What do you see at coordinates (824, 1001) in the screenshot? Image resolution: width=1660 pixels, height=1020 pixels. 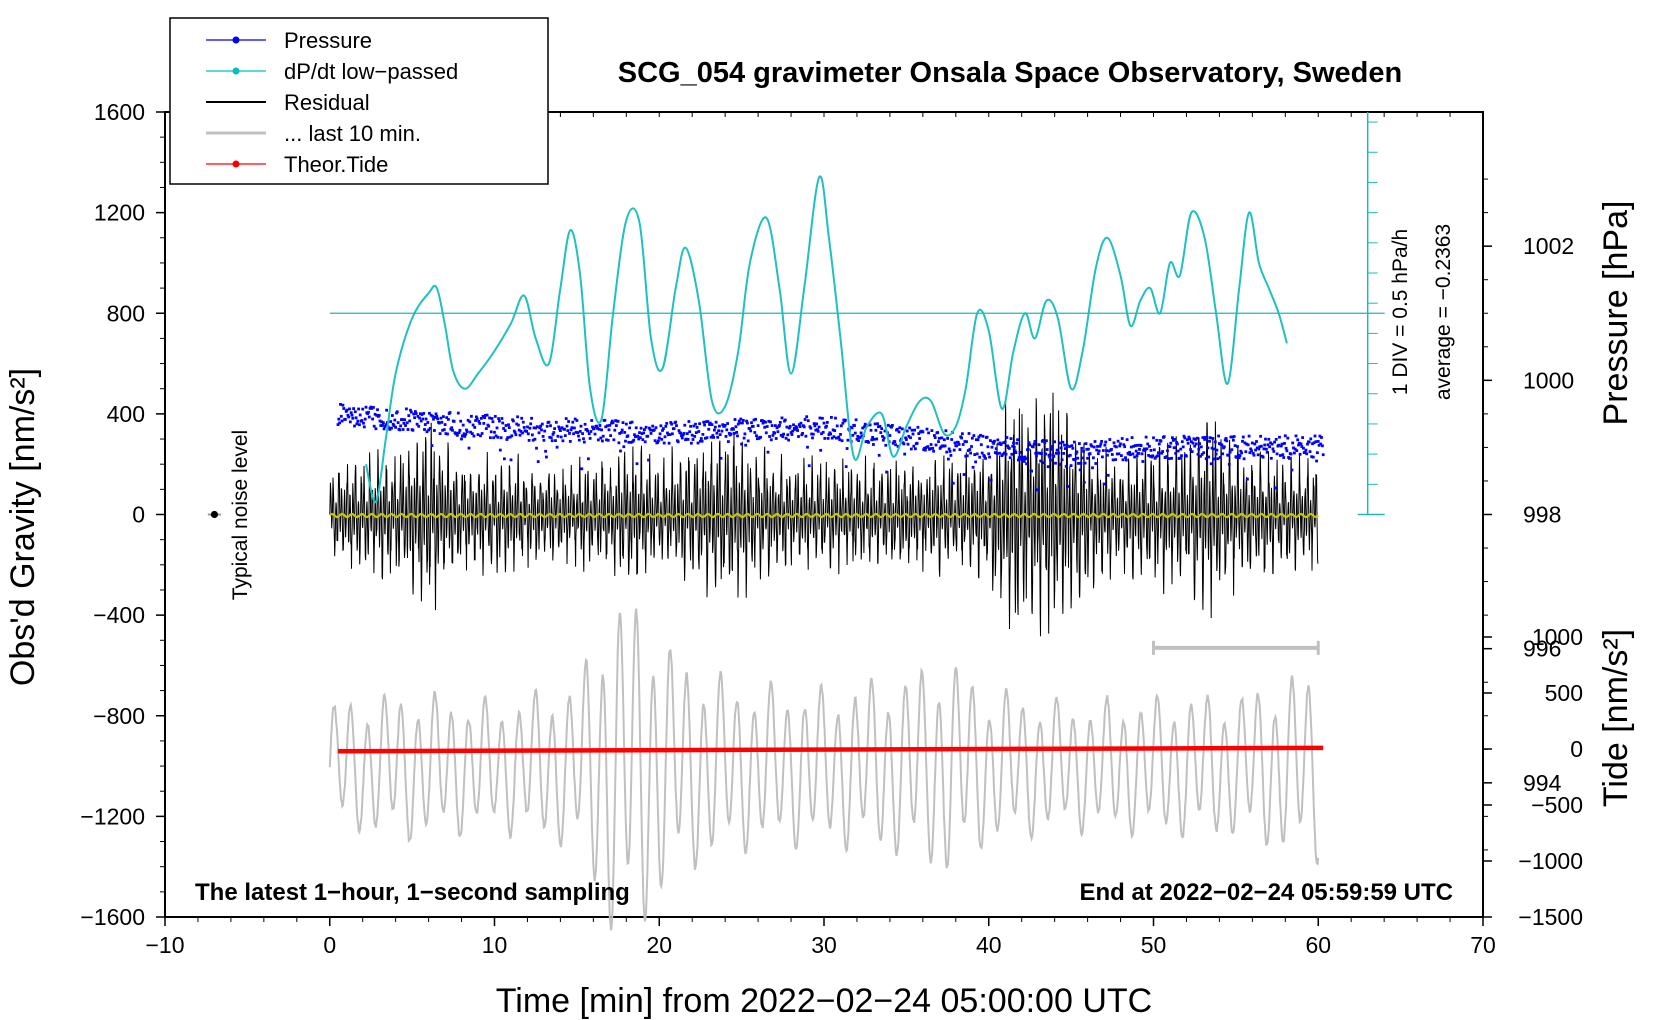 I see `x-axis-title: Time [min] from 2022−02−24 05:00:00 UTC` at bounding box center [824, 1001].